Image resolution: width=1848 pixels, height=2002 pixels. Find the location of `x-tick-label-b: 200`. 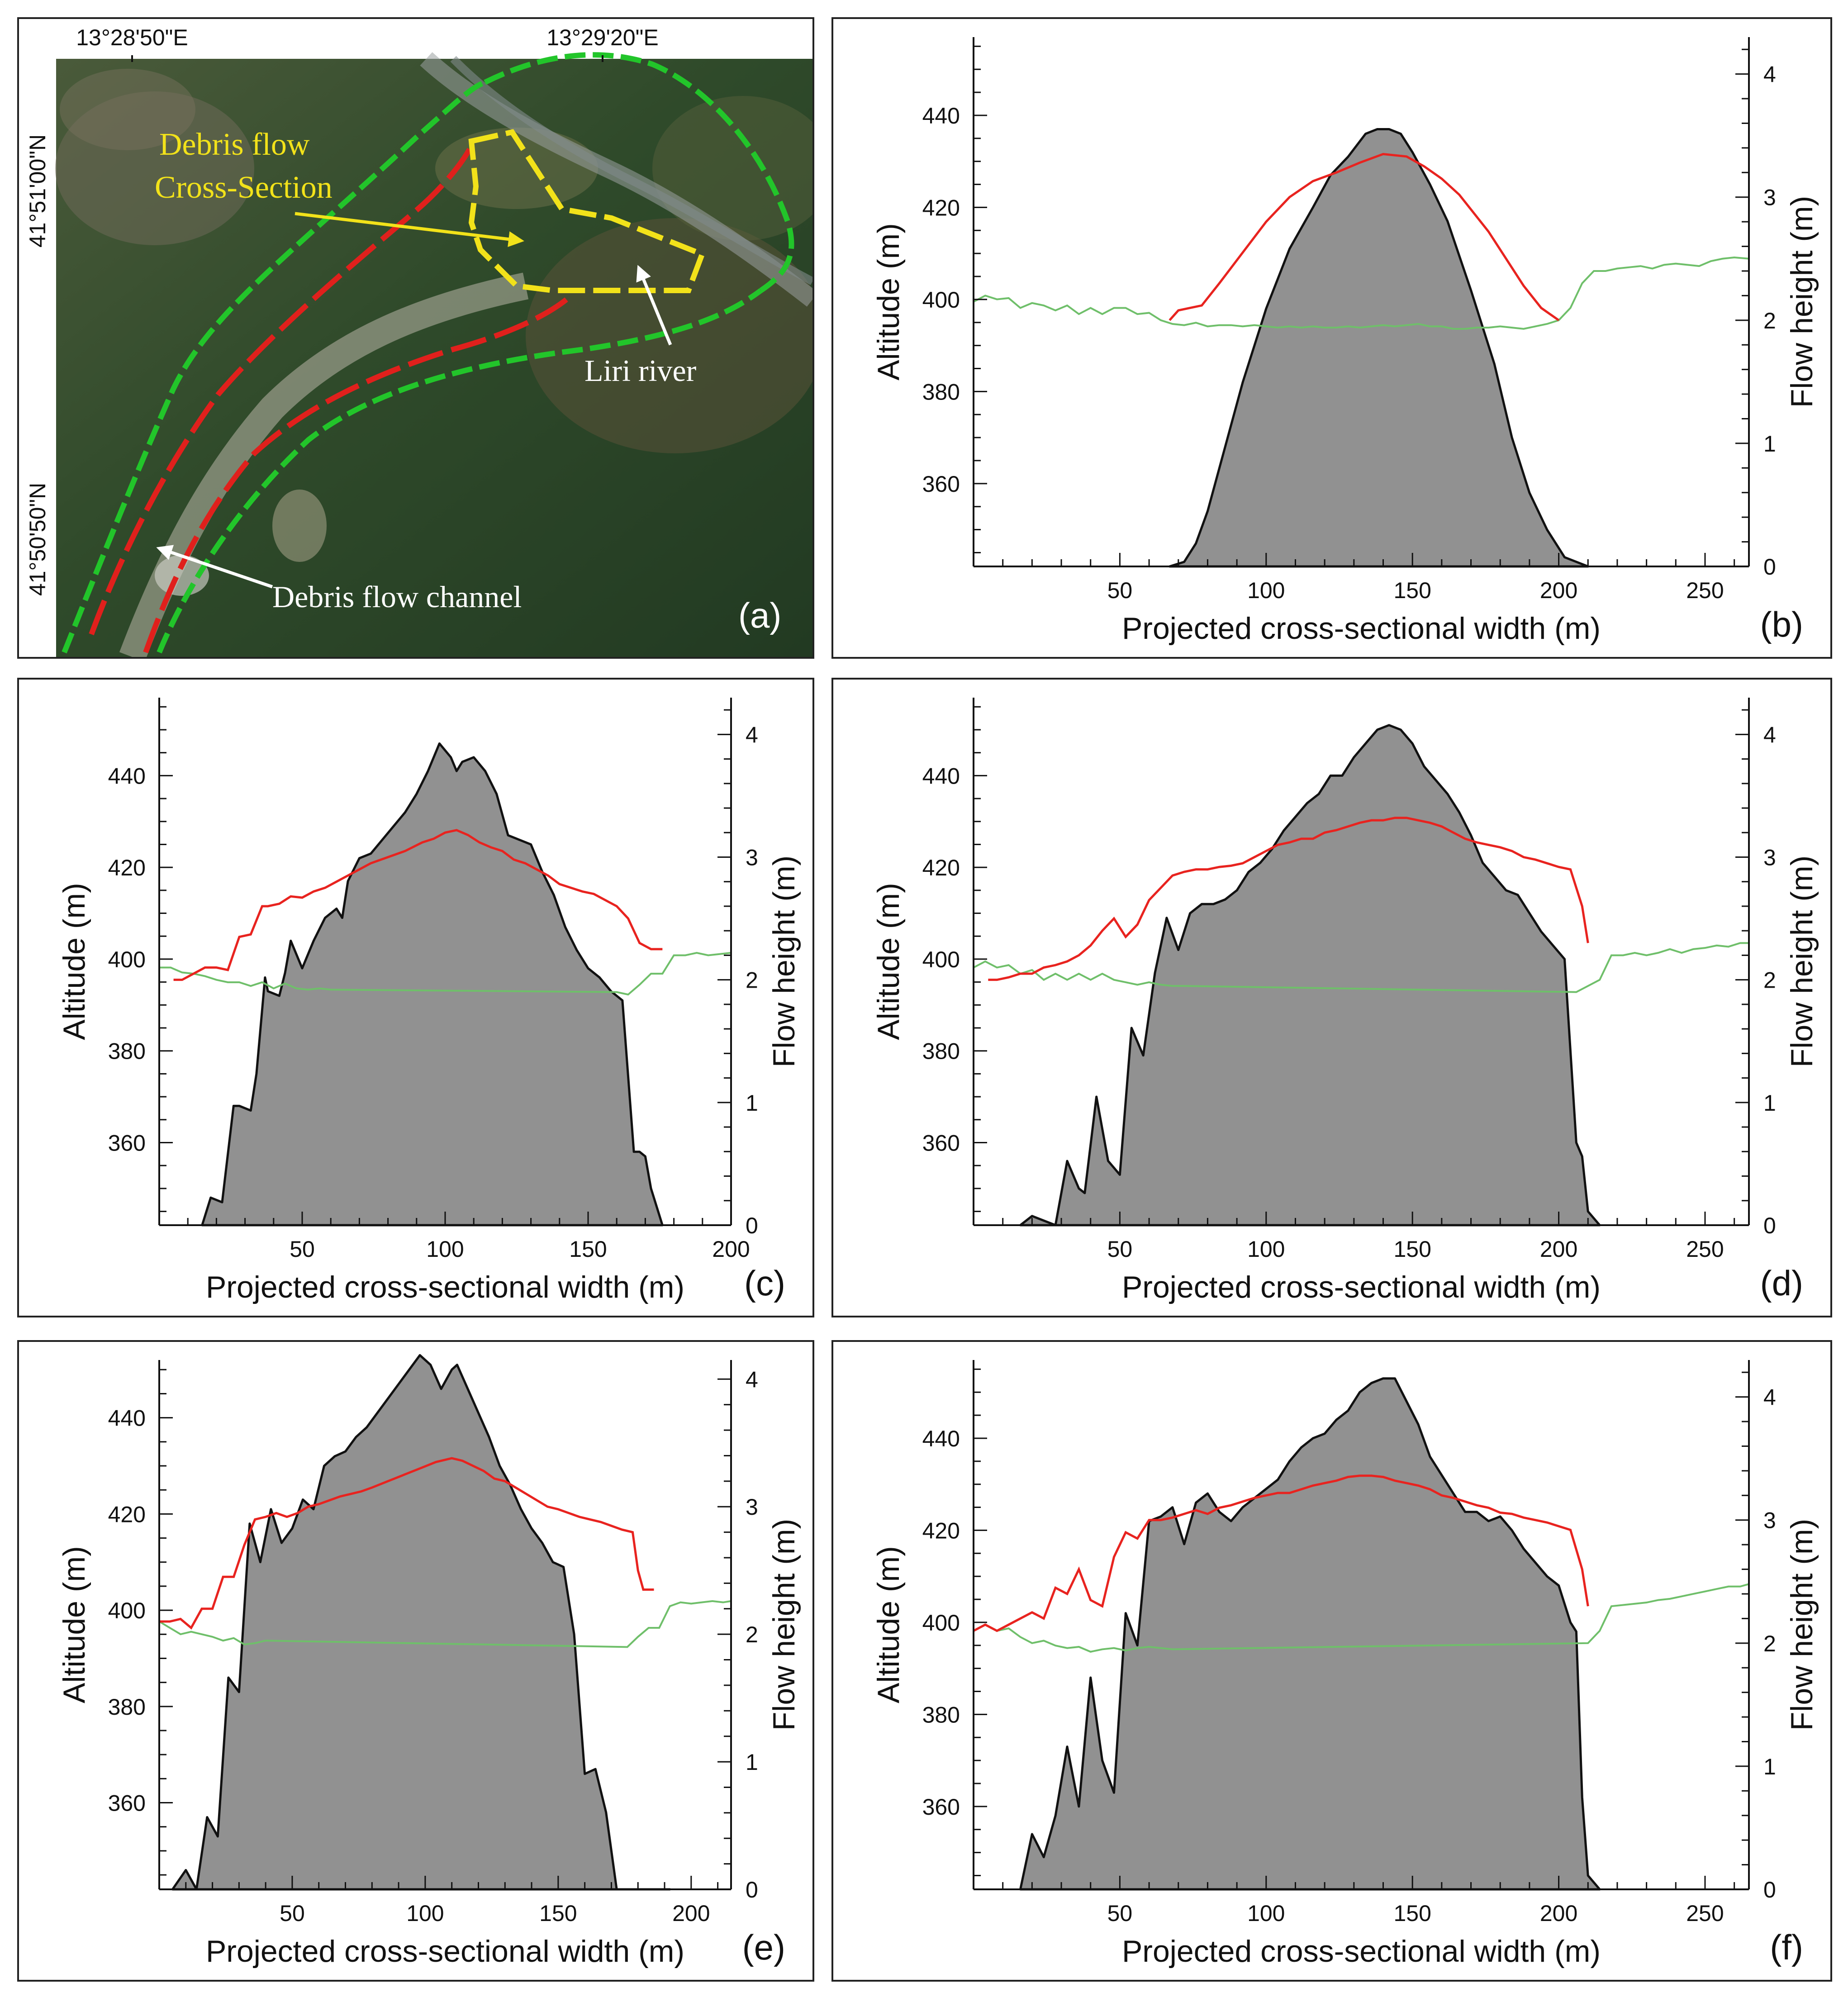

x-tick-label-b: 200 is located at coordinates (1558, 590).